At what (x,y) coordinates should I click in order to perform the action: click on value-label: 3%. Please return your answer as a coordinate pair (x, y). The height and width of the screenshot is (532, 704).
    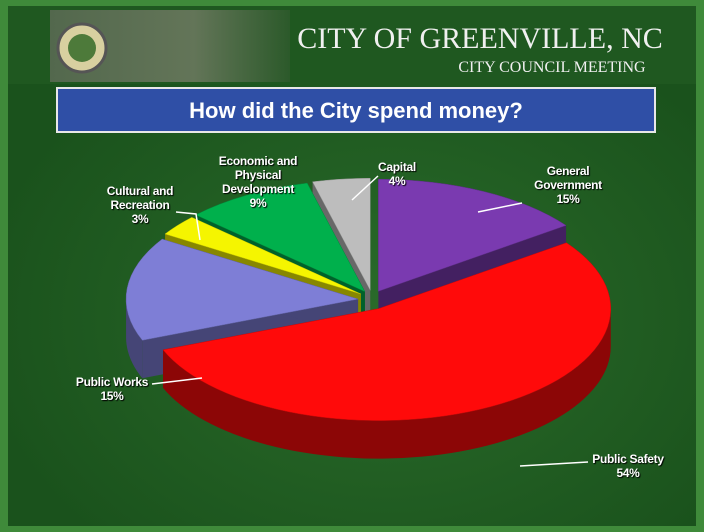
    Looking at the image, I should click on (140, 219).